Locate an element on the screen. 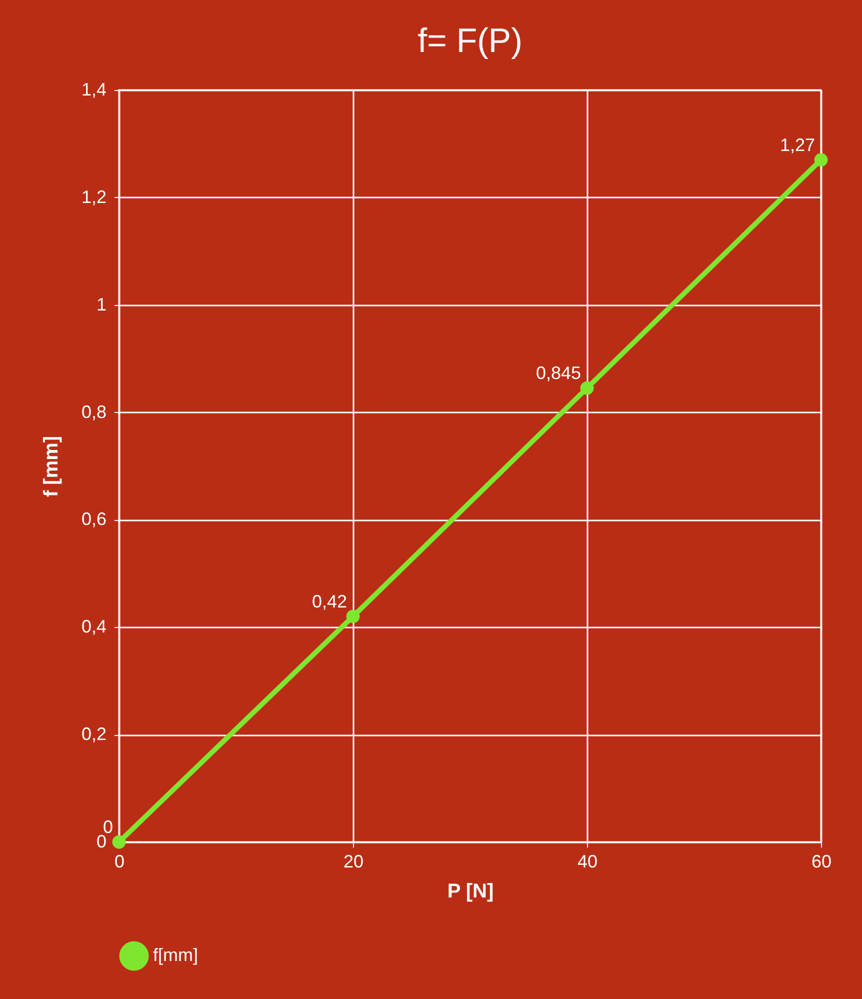 The width and height of the screenshot is (862, 999). x-tick-label: 20 is located at coordinates (353, 862).